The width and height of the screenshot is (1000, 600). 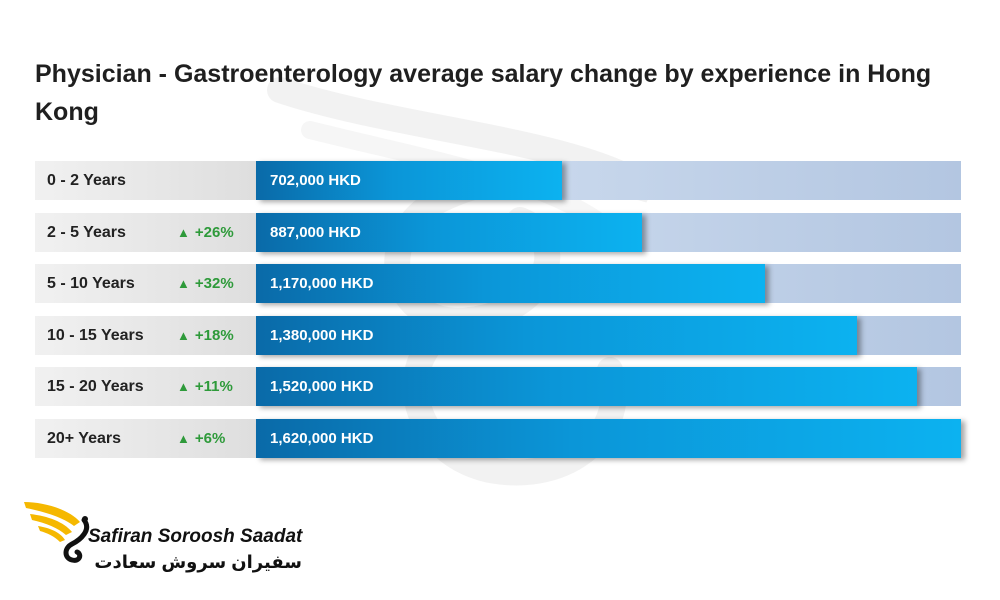 I want to click on change-indicator: ▲ +26%, so click(x=205, y=232).